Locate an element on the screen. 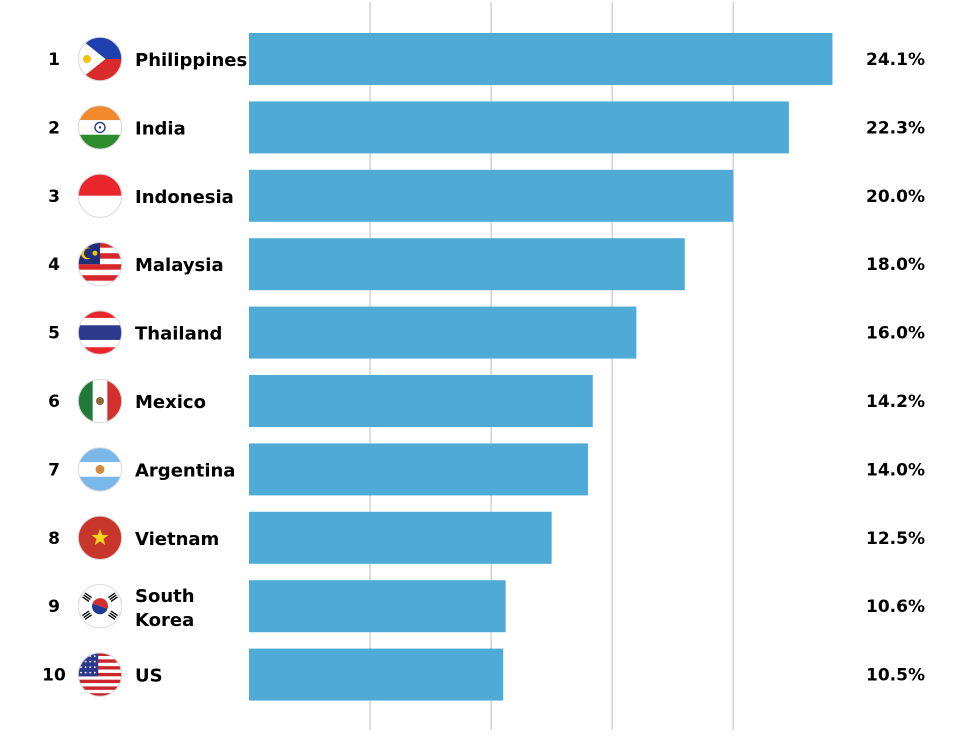  value-label: 20.0% is located at coordinates (895, 197).